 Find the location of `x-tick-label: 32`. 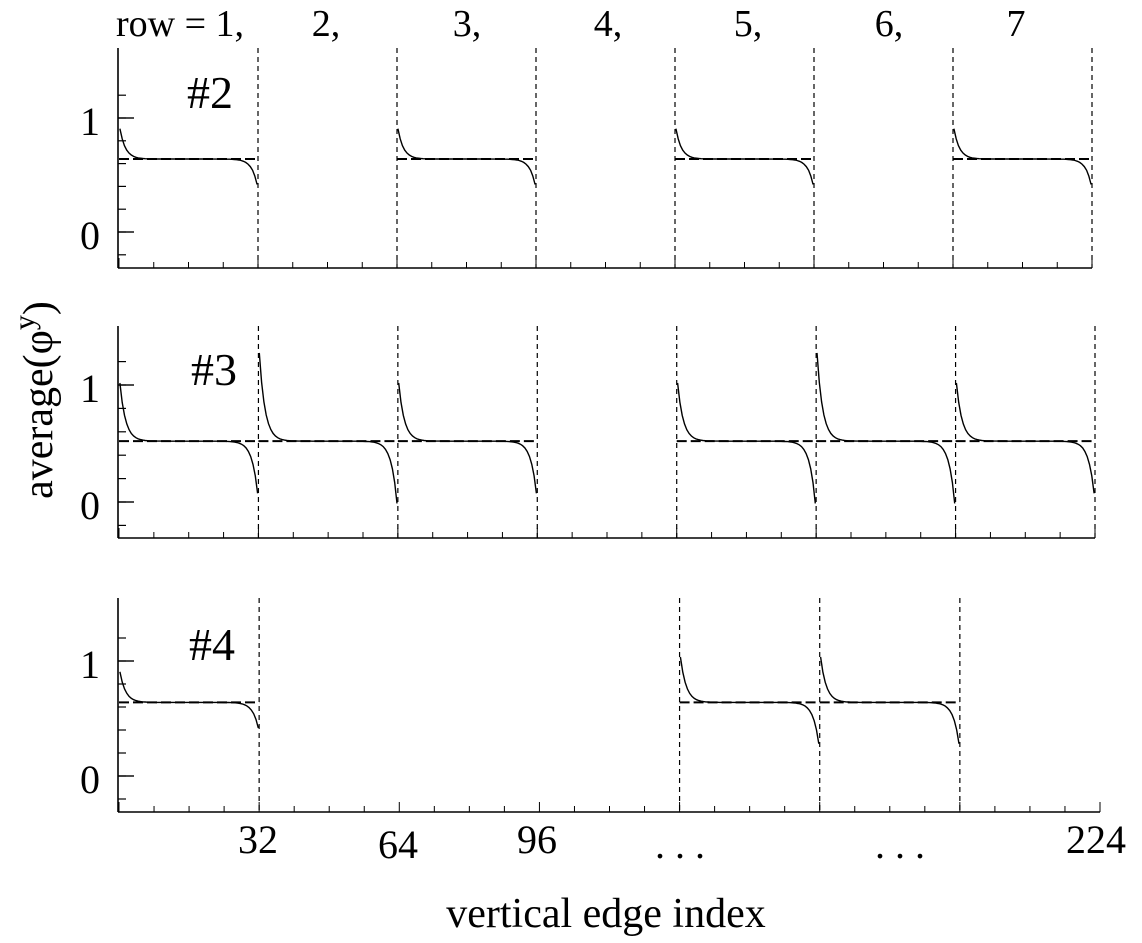

x-tick-label: 32 is located at coordinates (258, 839).